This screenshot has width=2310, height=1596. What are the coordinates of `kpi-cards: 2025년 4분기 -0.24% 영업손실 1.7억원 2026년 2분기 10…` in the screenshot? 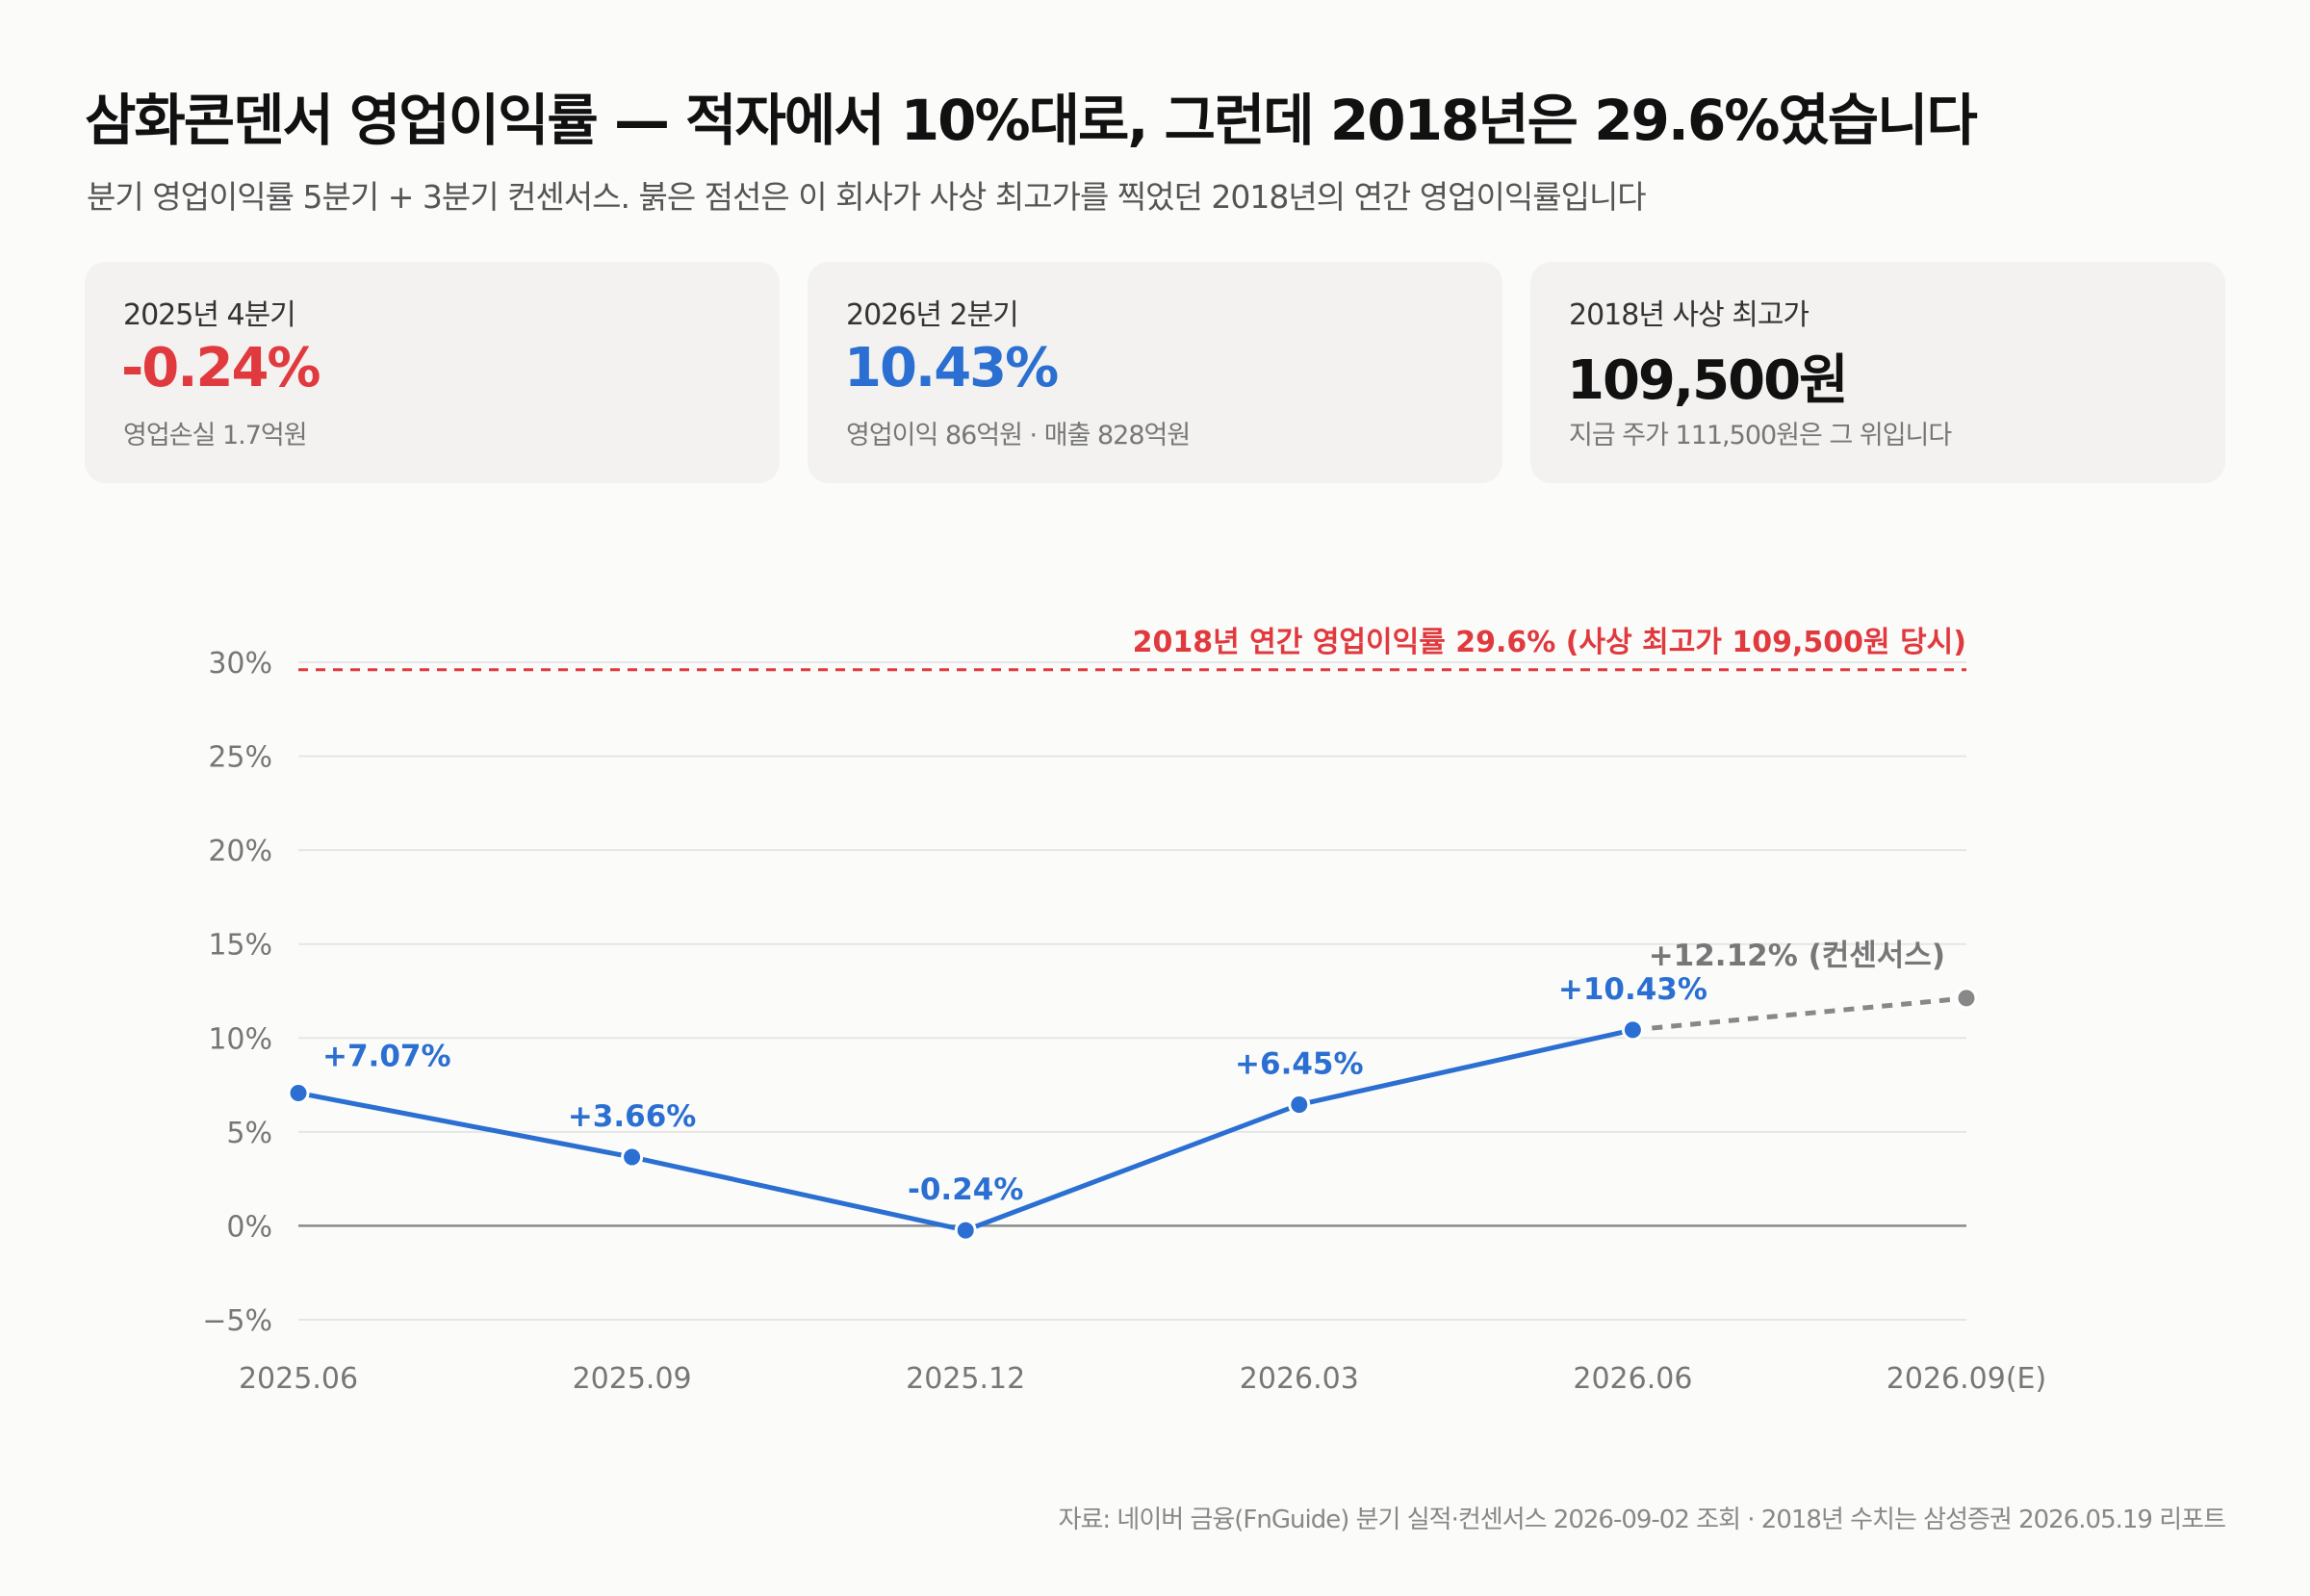 It's located at (1155, 373).